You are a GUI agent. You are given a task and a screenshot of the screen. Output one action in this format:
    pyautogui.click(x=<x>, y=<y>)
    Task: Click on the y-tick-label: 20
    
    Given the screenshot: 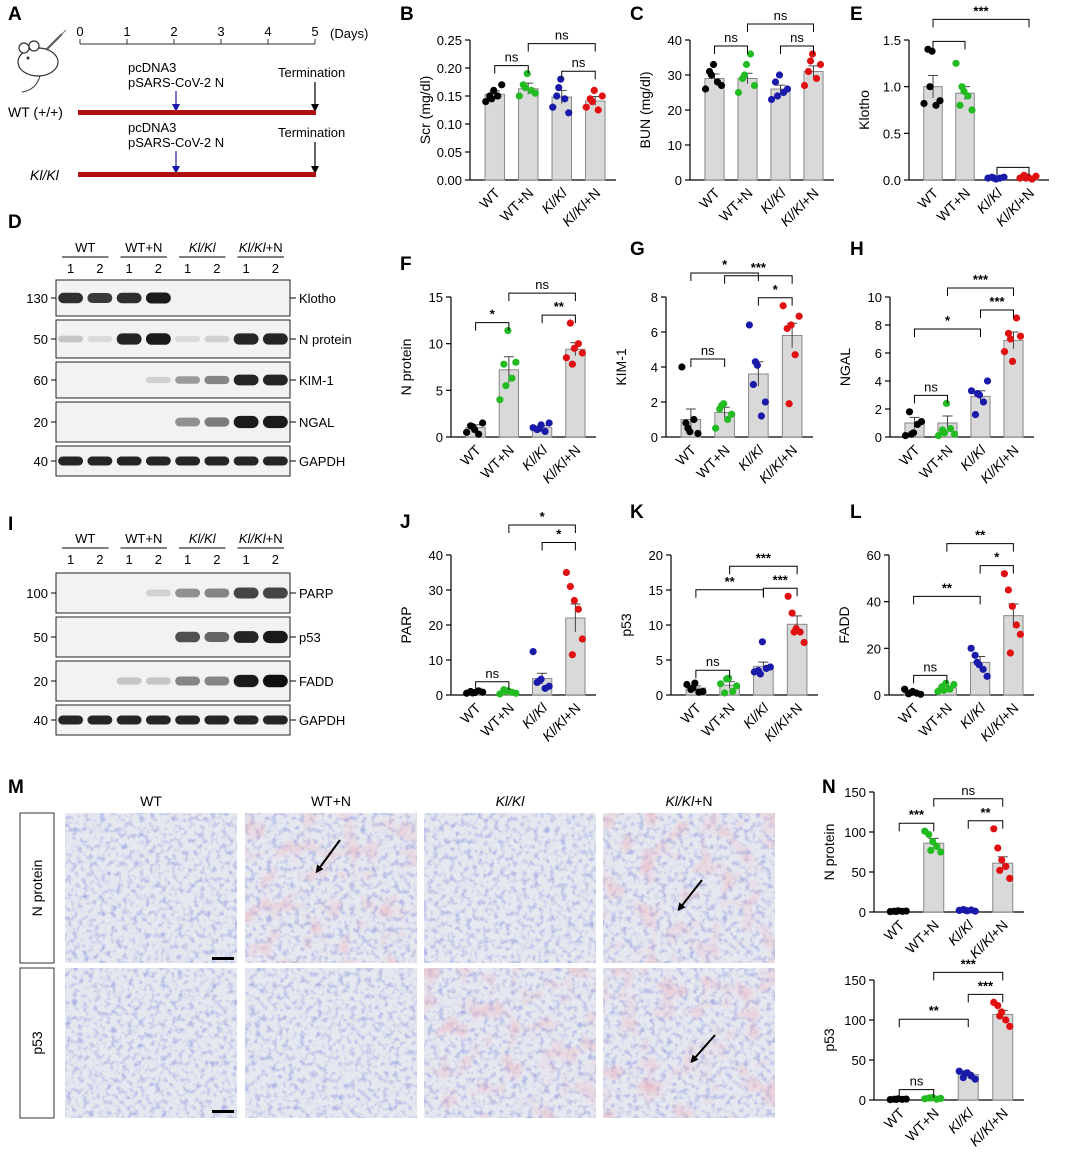 What is the action you would take?
    pyautogui.click(x=656, y=555)
    